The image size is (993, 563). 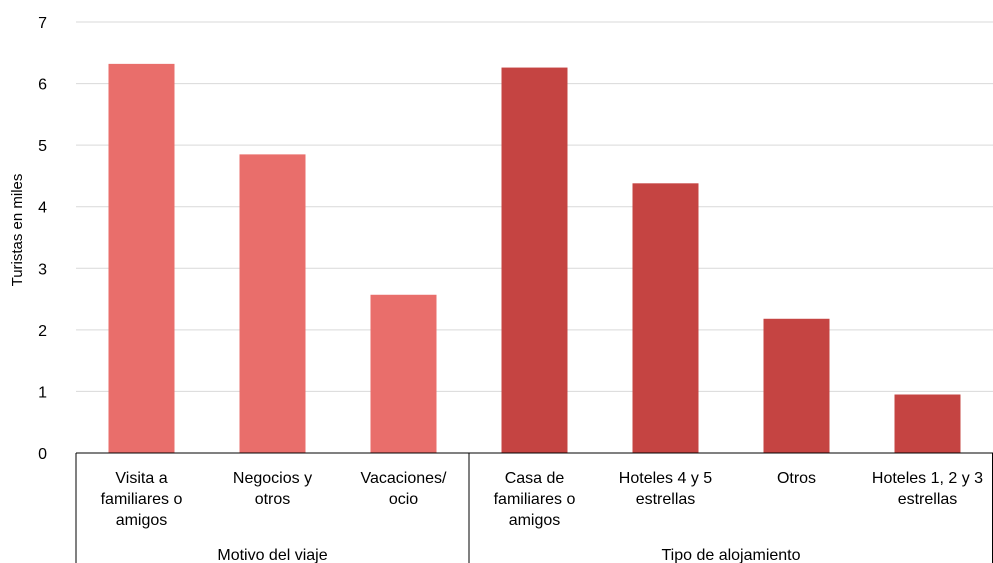 I want to click on x-tick-label: Otros, so click(x=796, y=478).